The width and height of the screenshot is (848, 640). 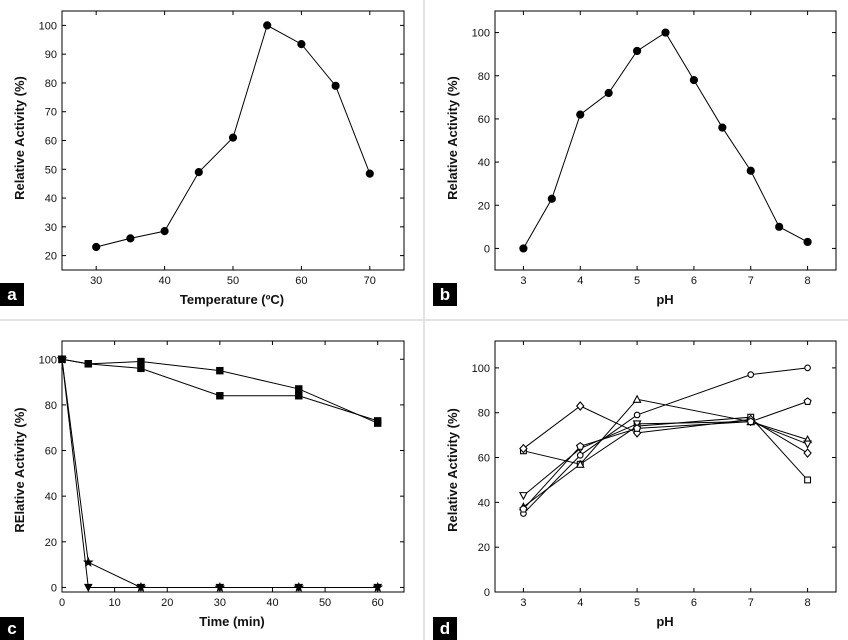 I want to click on y-tick-label: 90, so click(x=51, y=55).